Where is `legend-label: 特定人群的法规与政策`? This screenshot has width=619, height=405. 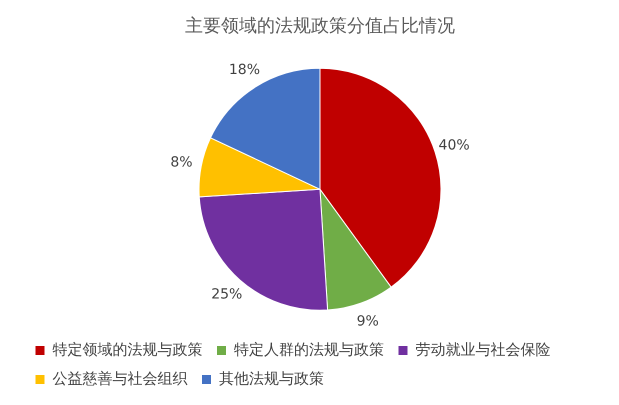 legend-label: 特定人群的法规与政策 is located at coordinates (309, 349).